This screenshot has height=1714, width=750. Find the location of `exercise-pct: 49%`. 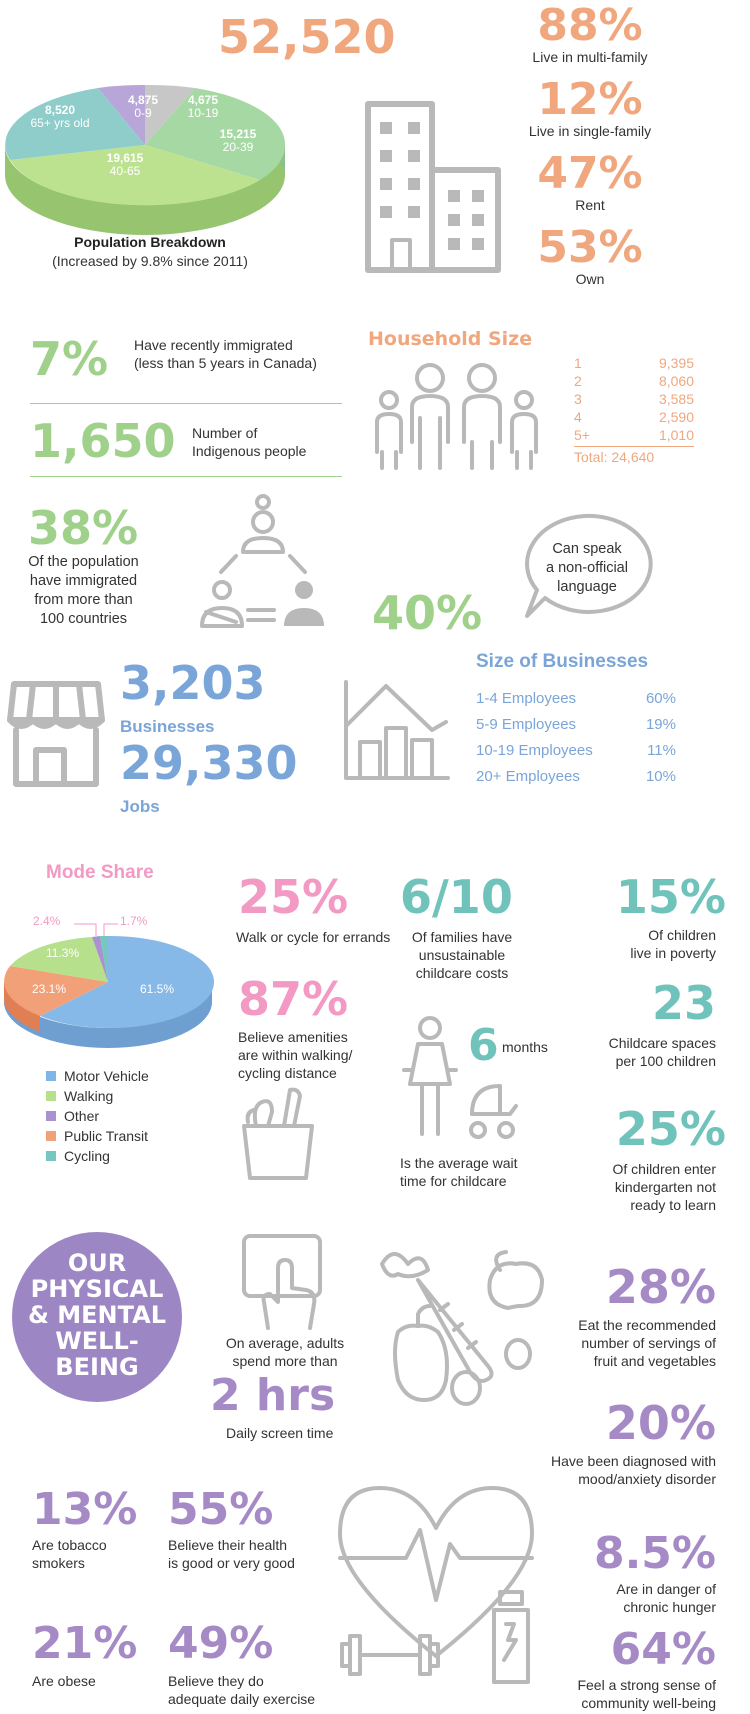

exercise-pct: 49% is located at coordinates (221, 1643).